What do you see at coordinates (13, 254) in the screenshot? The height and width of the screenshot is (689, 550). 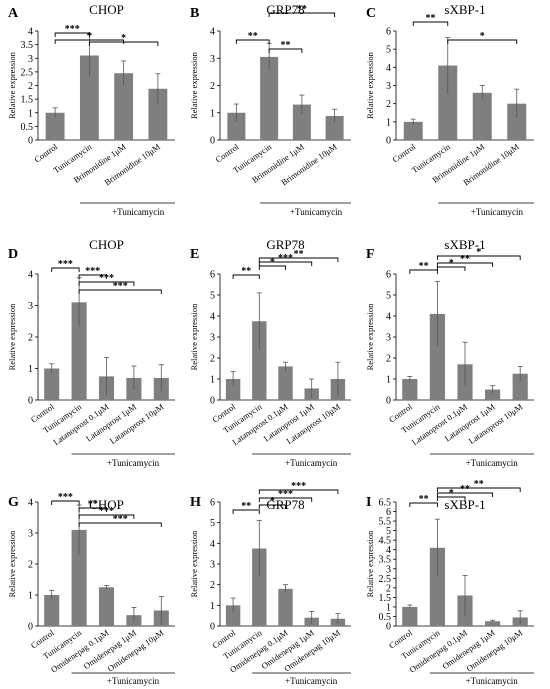 I see `panel-letter: D` at bounding box center [13, 254].